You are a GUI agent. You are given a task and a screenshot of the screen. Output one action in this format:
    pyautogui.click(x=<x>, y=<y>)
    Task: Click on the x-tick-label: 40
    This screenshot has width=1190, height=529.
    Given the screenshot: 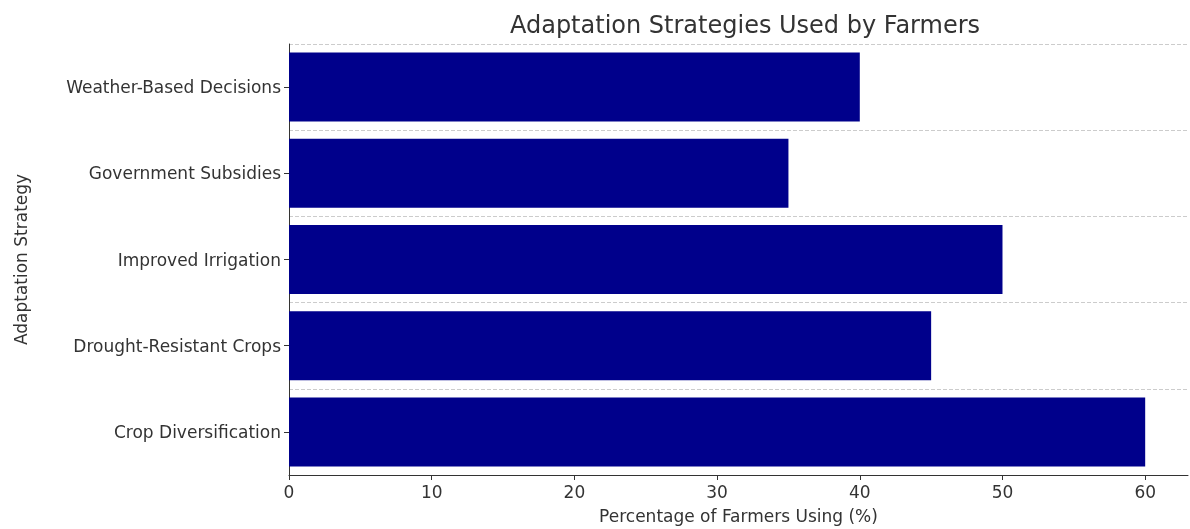 What is the action you would take?
    pyautogui.click(x=859, y=491)
    